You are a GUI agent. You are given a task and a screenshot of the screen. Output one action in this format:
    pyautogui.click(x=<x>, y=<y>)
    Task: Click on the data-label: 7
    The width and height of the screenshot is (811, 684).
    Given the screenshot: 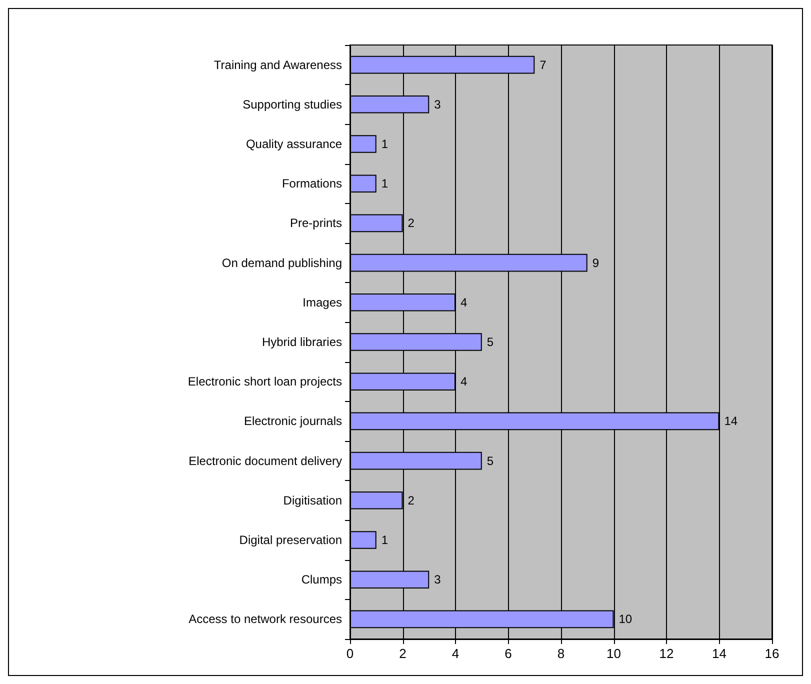 What is the action you would take?
    pyautogui.click(x=543, y=65)
    